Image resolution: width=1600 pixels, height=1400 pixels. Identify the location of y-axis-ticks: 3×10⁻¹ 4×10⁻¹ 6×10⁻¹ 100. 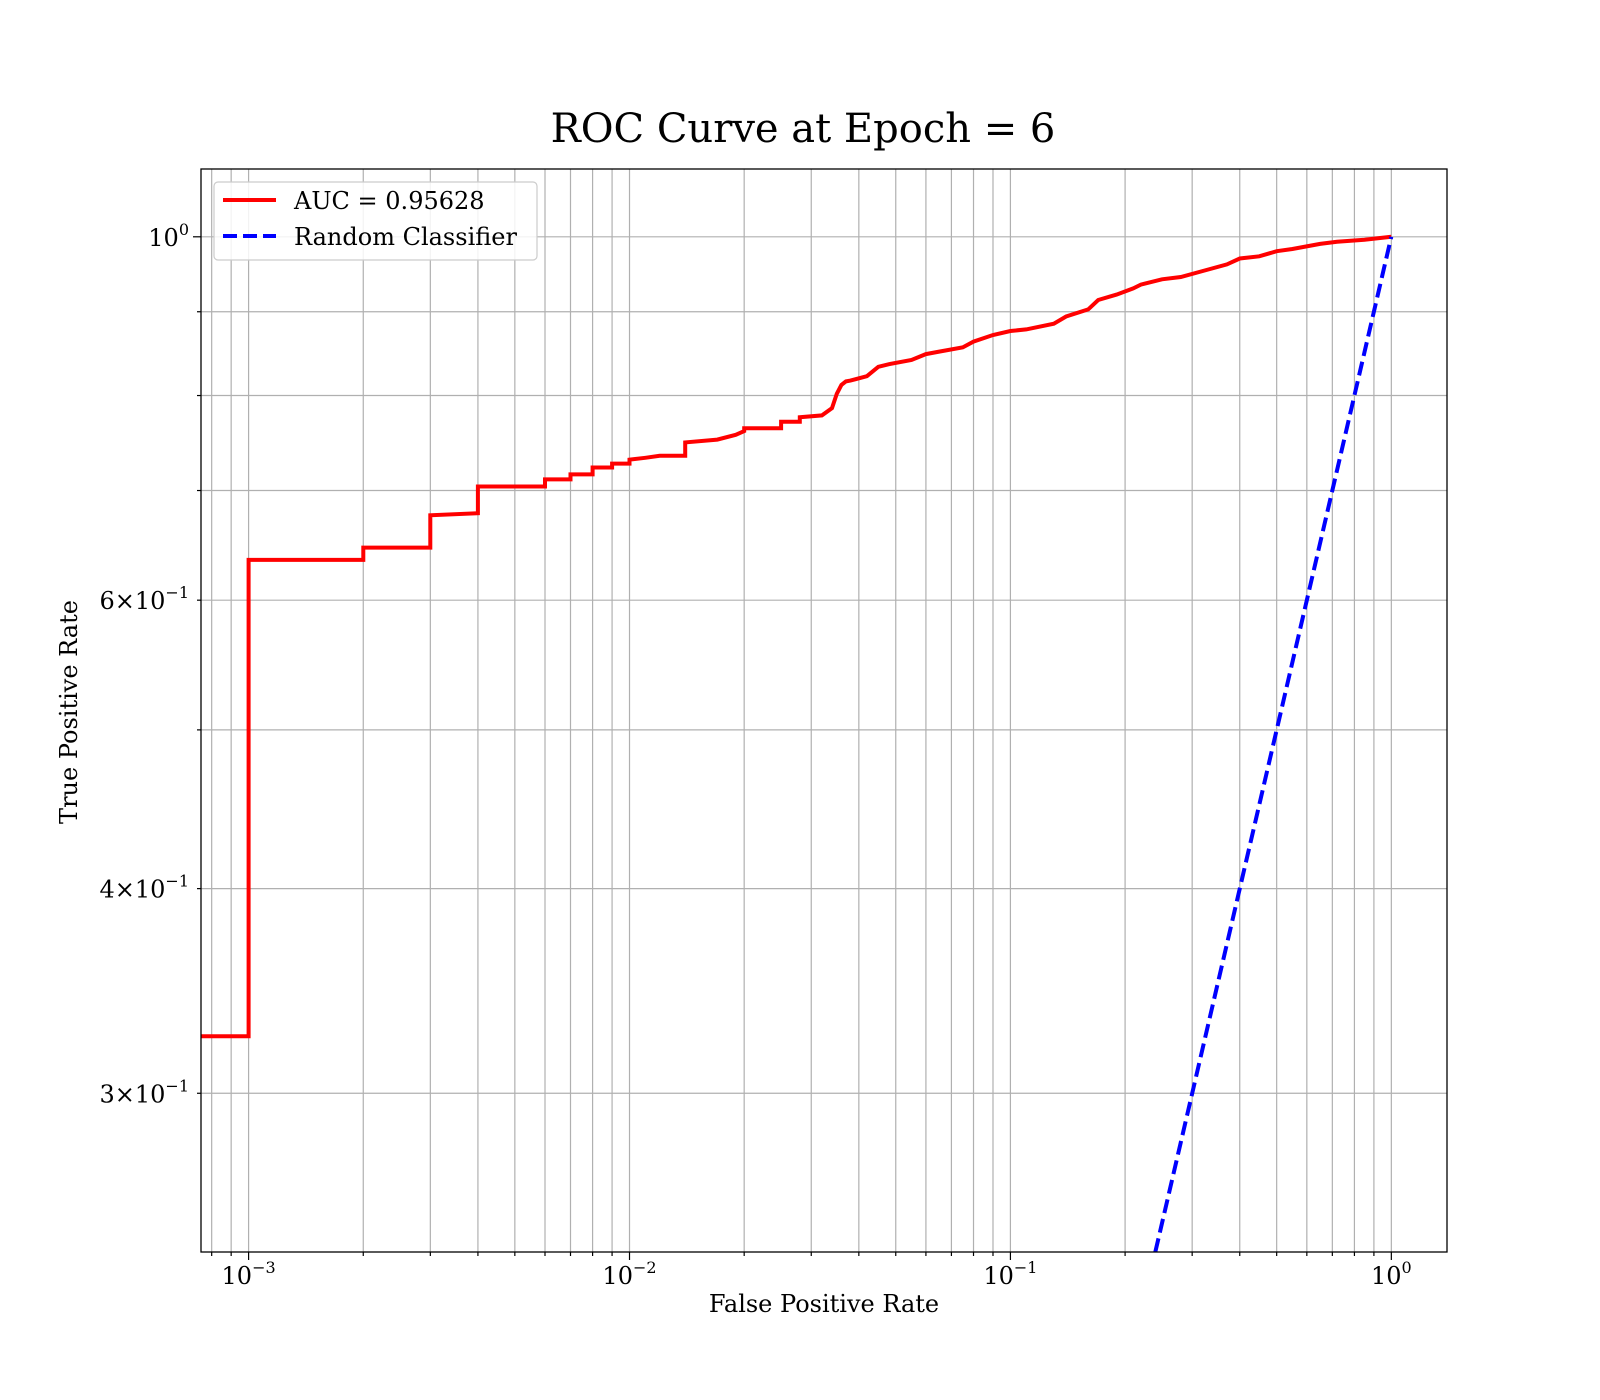
(150, 664).